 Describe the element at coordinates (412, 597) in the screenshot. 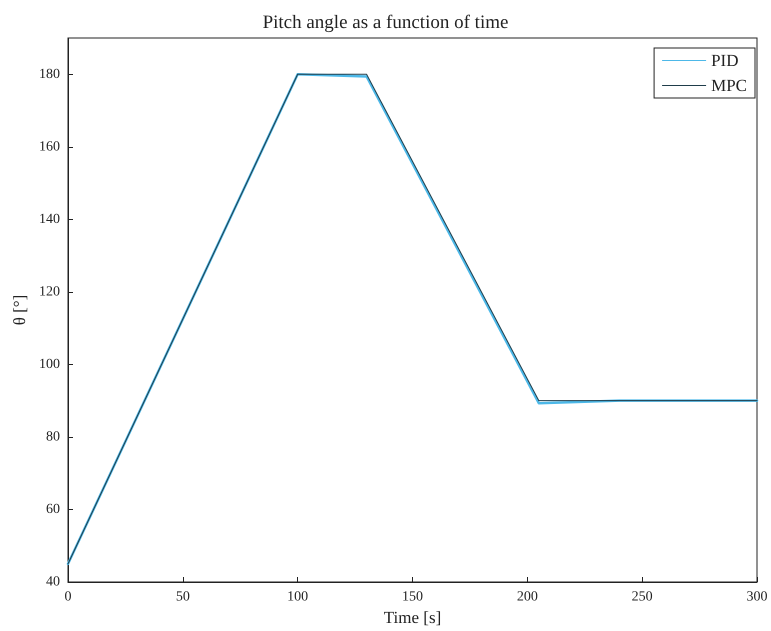

I see `x-tick-label: 150` at that location.